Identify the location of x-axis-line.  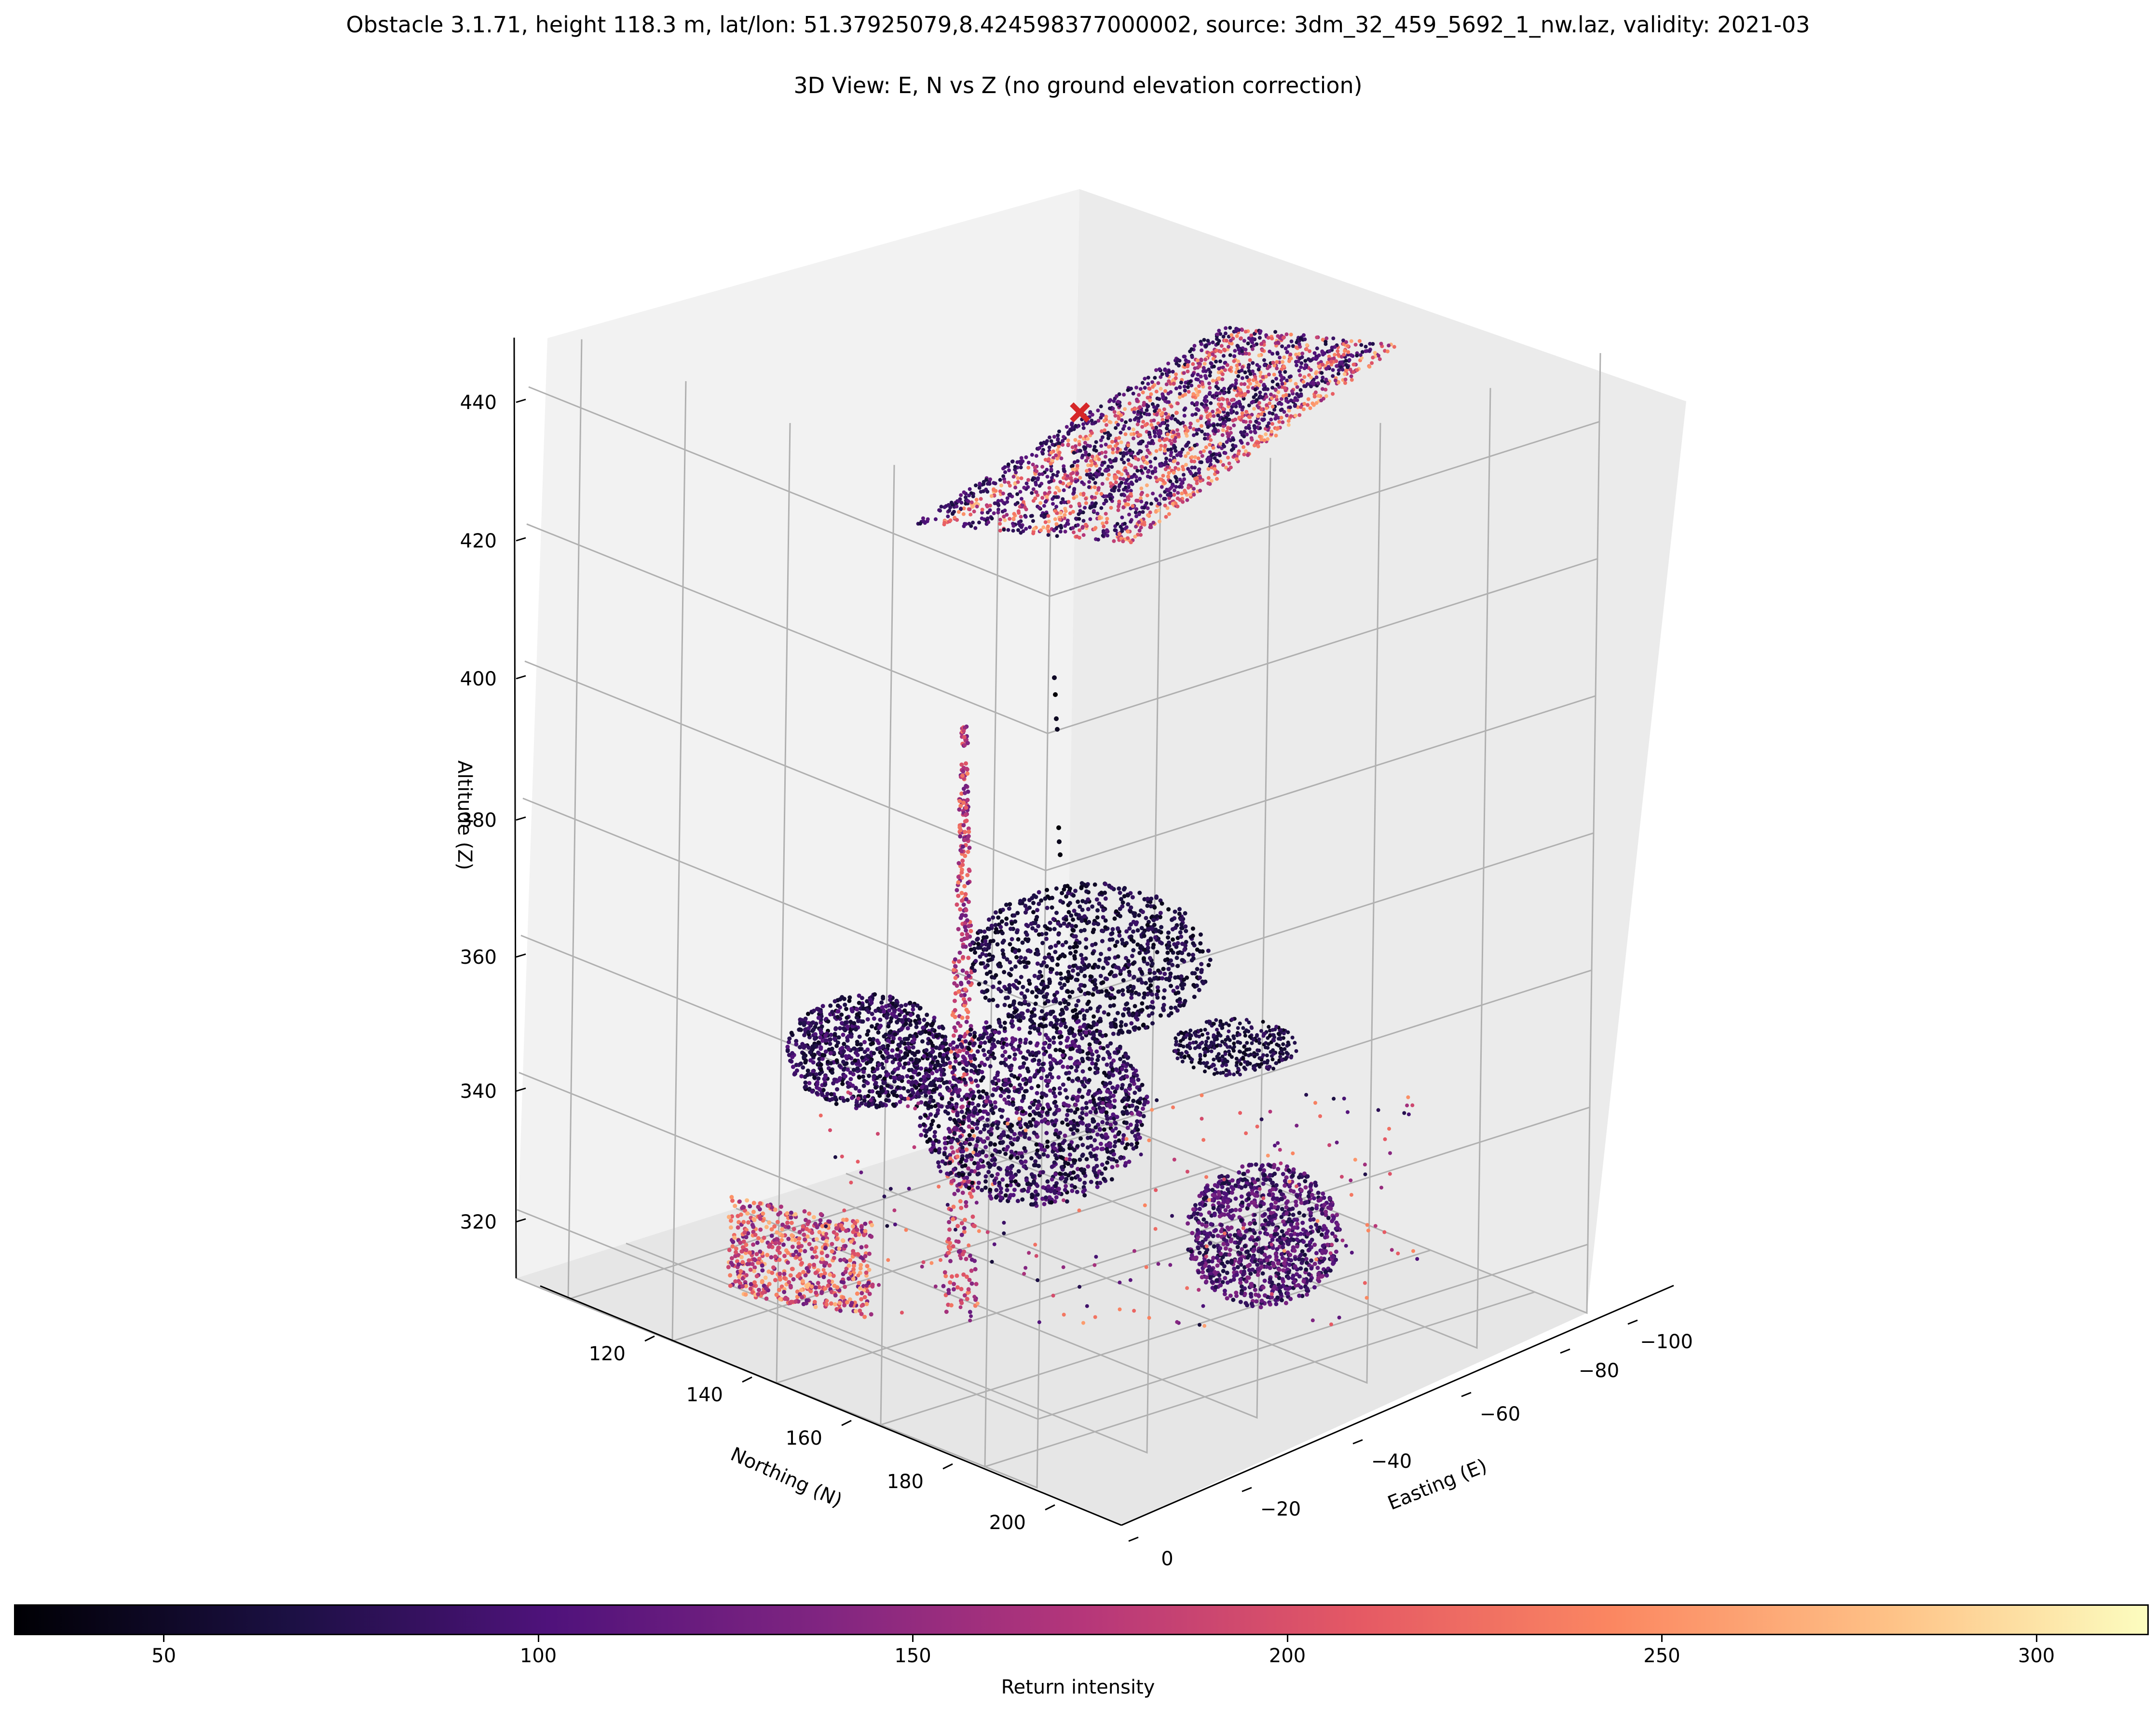
(1397, 1405).